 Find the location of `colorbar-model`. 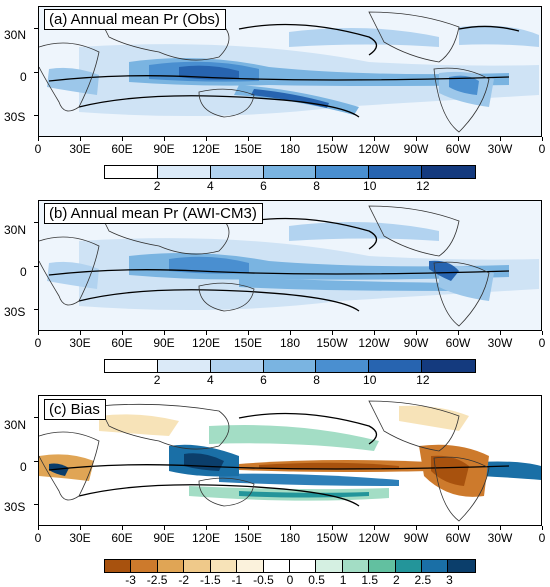

colorbar-model is located at coordinates (290, 366).